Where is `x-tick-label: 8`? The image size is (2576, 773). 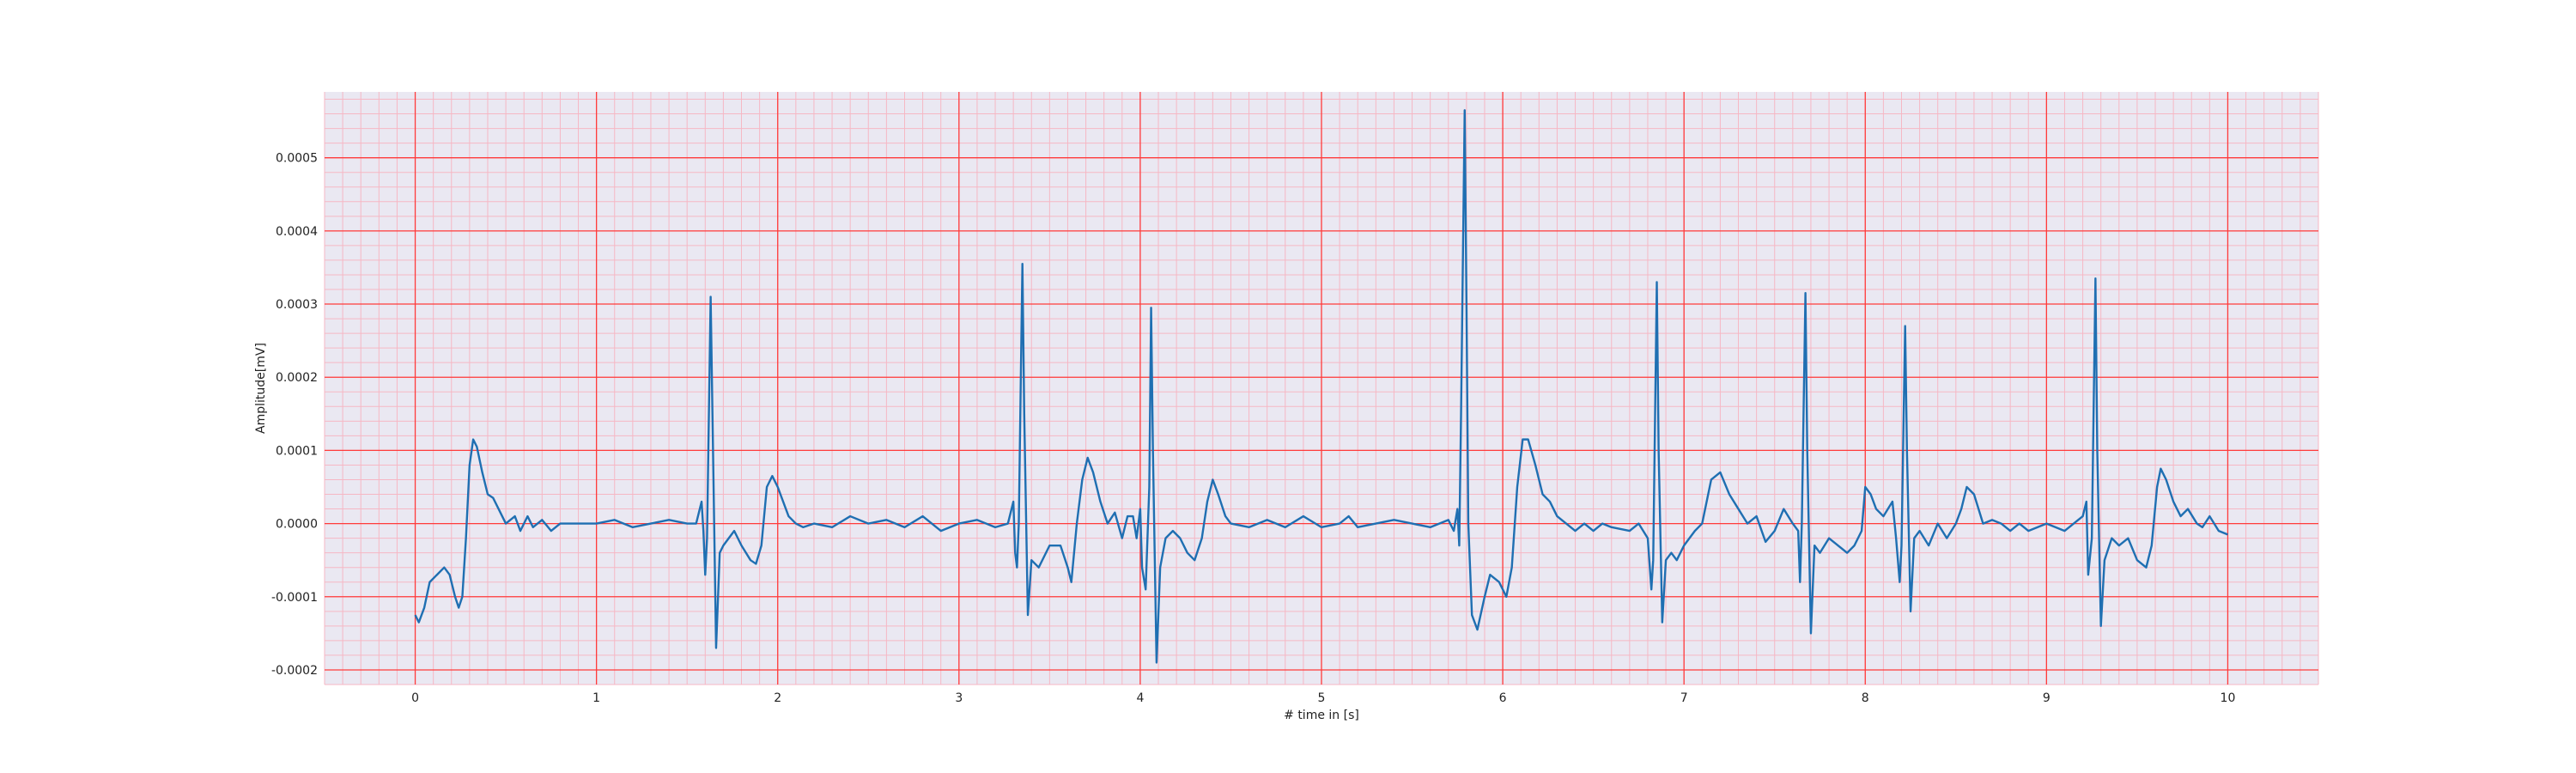 x-tick-label: 8 is located at coordinates (1865, 698).